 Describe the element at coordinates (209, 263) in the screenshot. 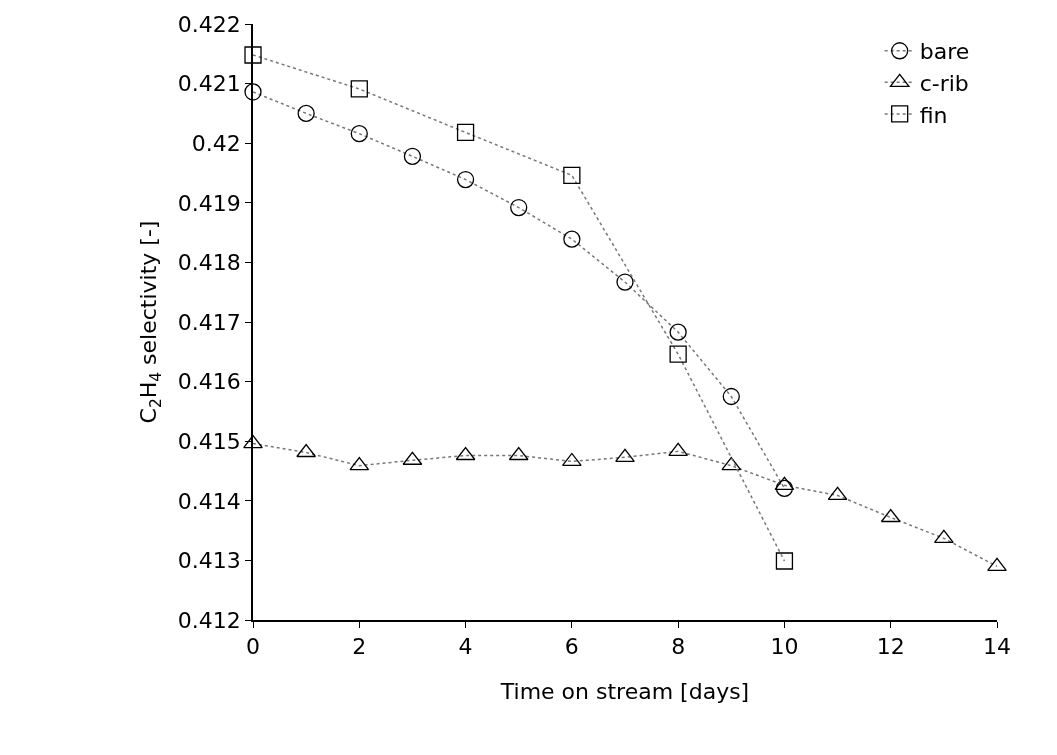

I see `y-tick-label: 0.418` at that location.